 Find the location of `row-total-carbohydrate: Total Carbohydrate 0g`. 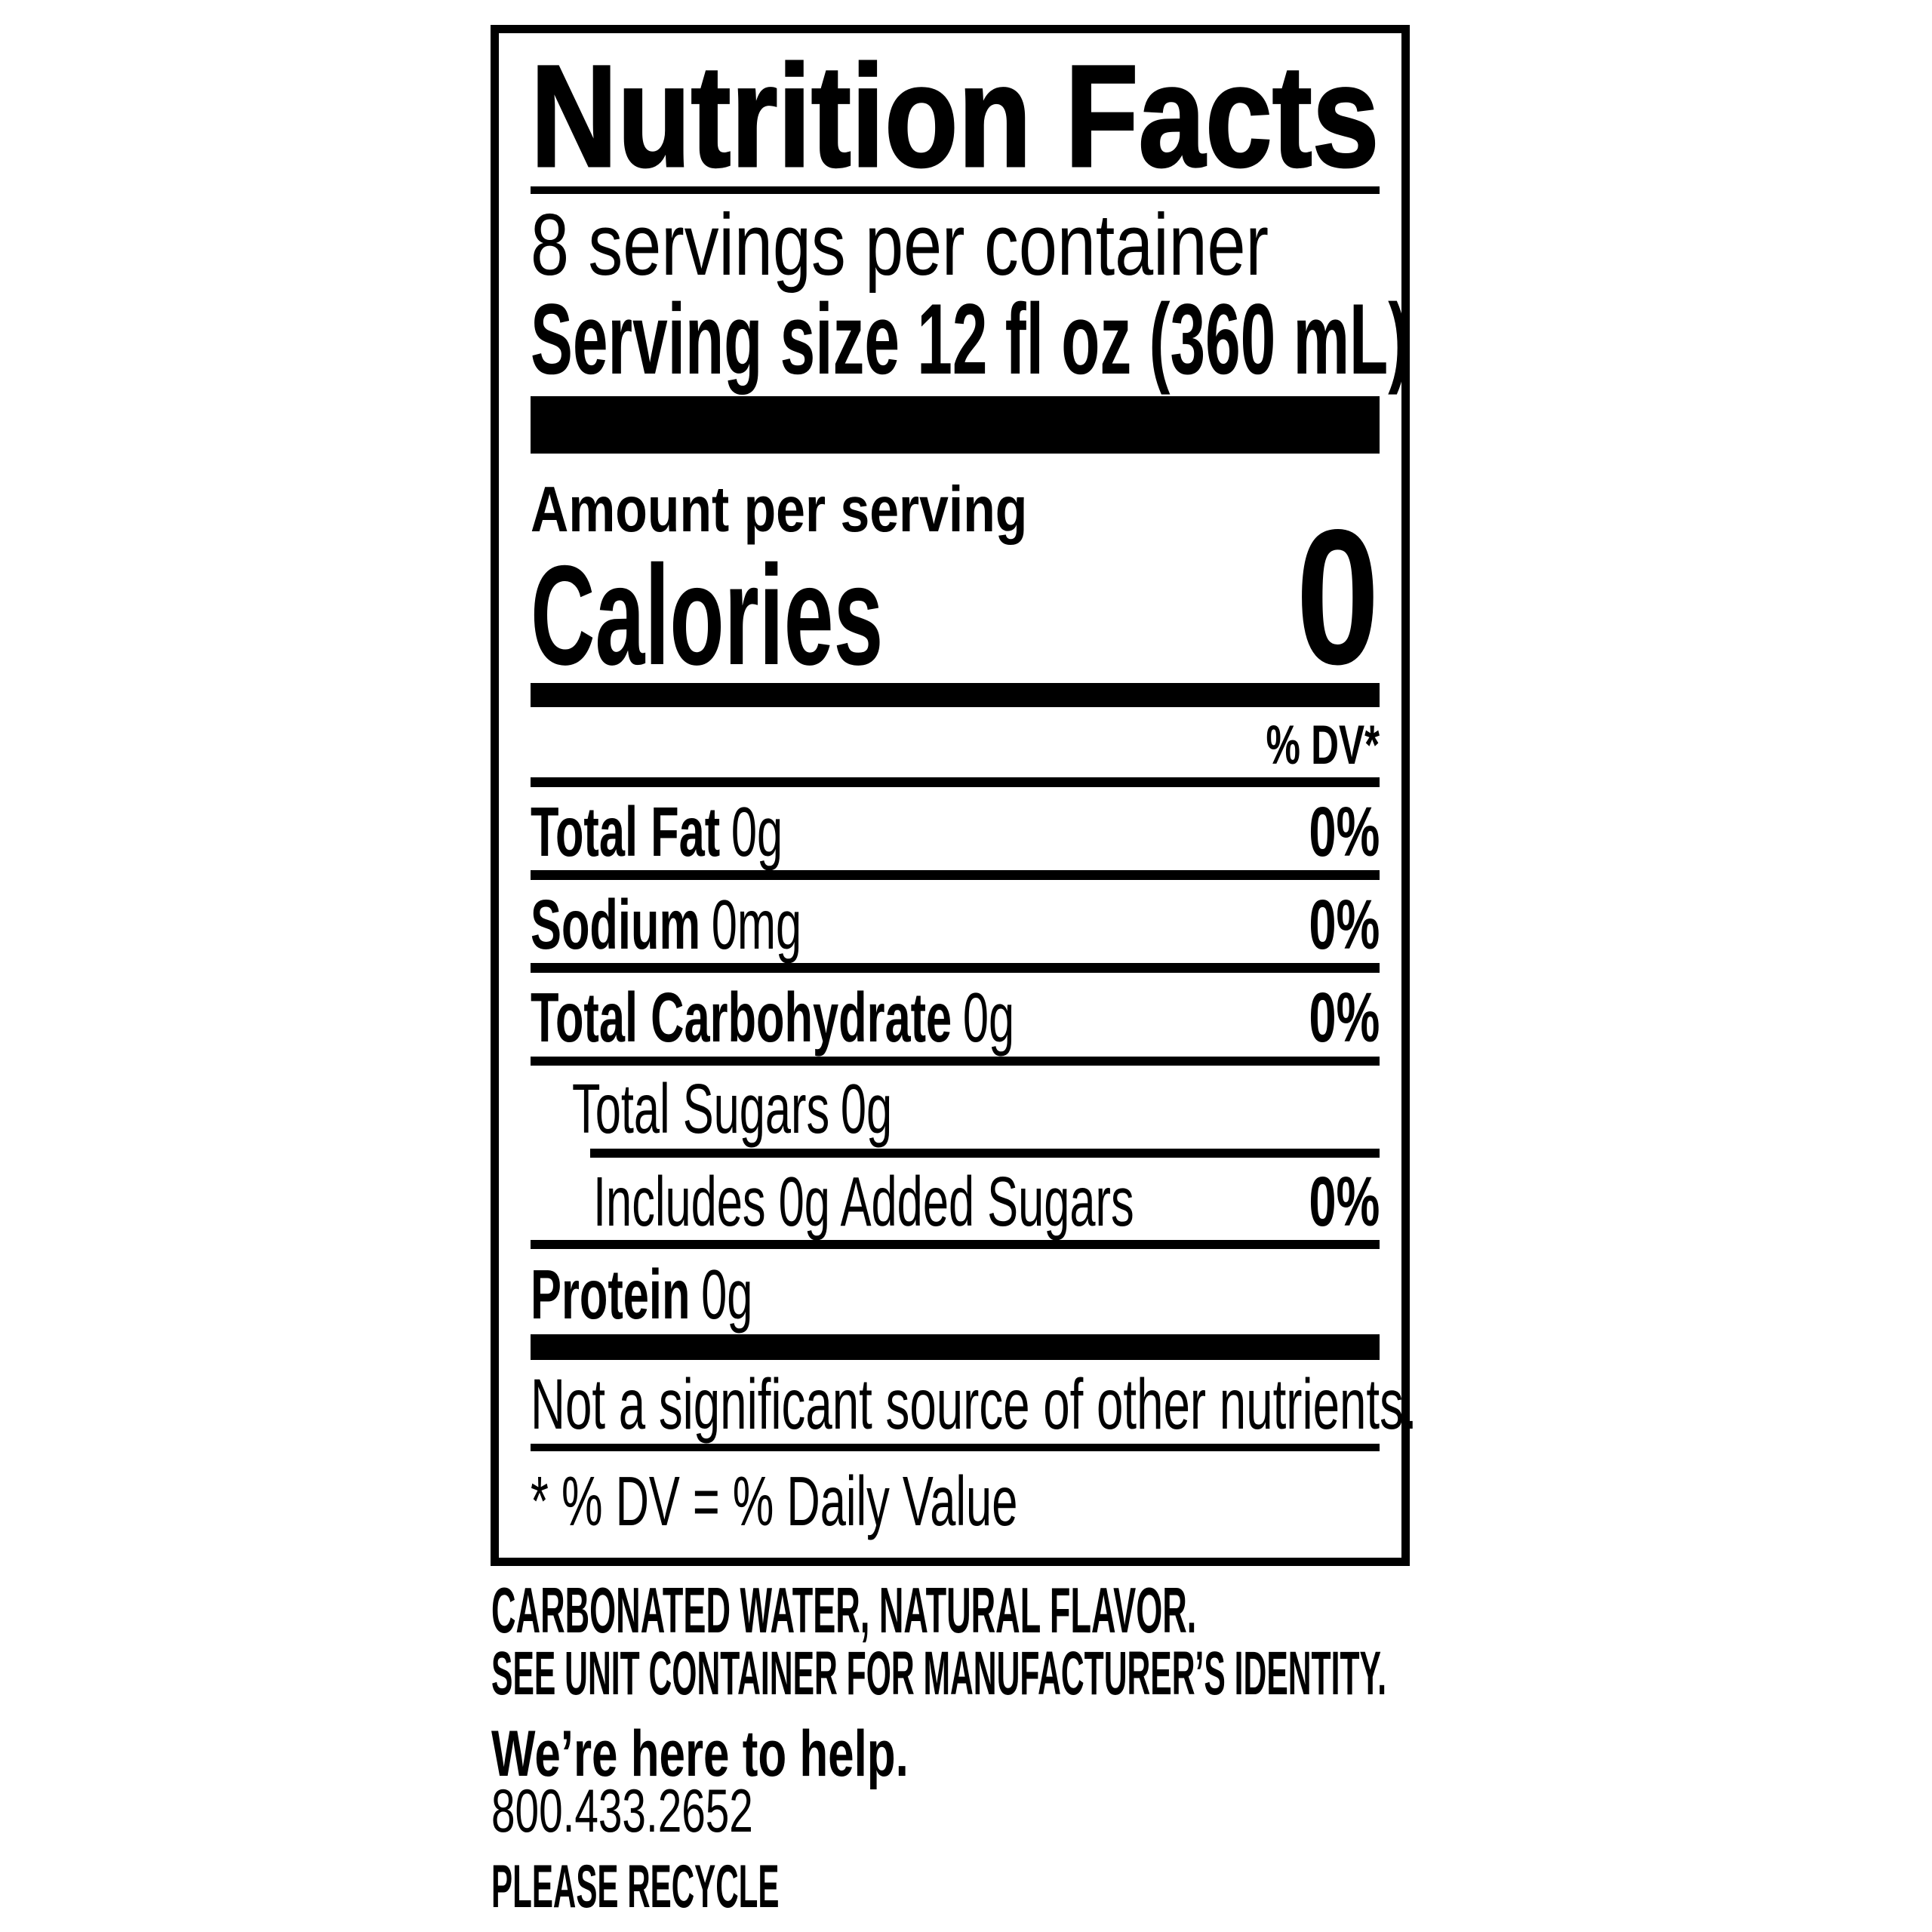

row-total-carbohydrate: Total Carbohydrate 0g is located at coordinates (897, 1018).